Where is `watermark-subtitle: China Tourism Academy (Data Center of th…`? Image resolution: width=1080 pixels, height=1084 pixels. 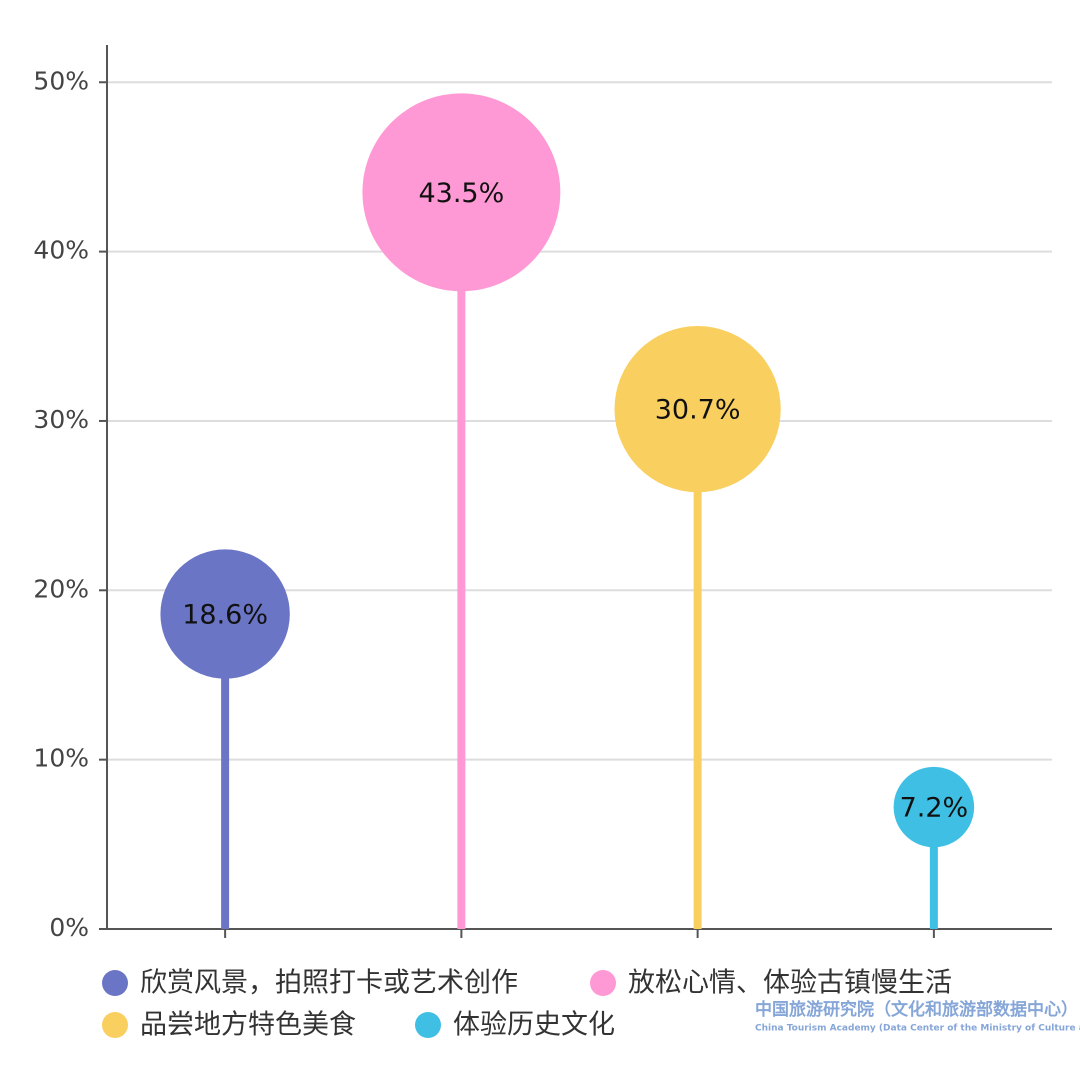
watermark-subtitle: China Tourism Academy (Data Center of th… is located at coordinates (917, 1029).